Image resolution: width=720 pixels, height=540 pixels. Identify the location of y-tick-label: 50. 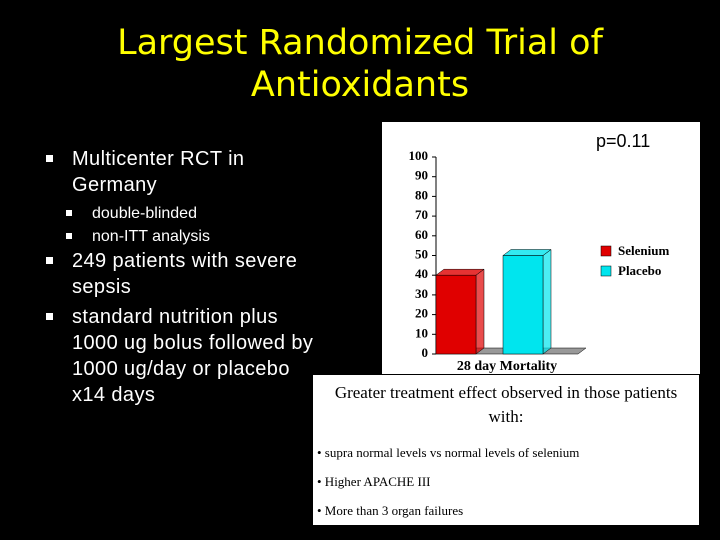
(421, 253).